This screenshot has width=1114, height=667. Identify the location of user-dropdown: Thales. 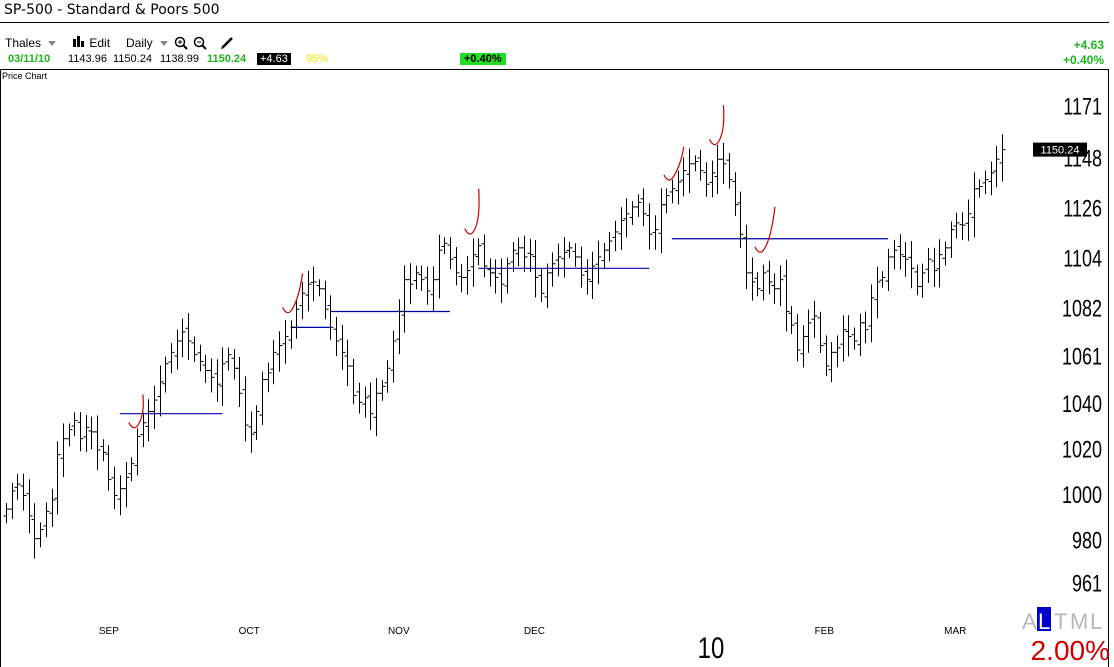
(31, 43).